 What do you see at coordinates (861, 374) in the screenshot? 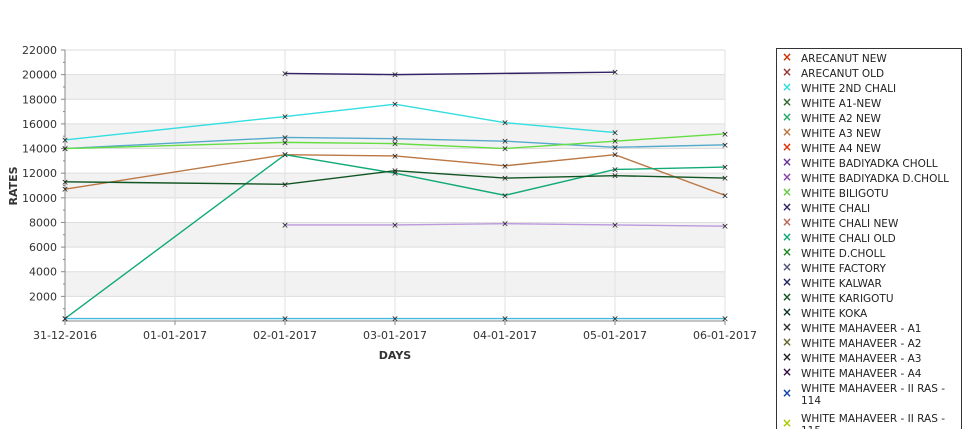
I see `legend-label: WHITE MAHAVEER - A4` at bounding box center [861, 374].